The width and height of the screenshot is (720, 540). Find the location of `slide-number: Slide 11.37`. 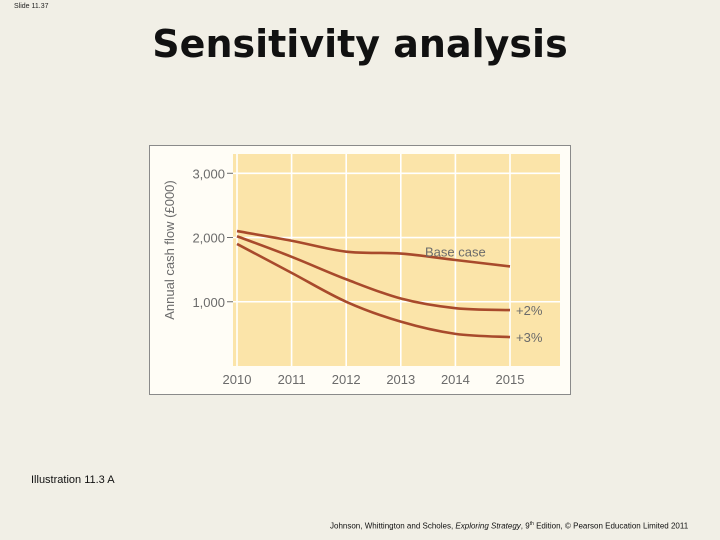

slide-number: Slide 11.37 is located at coordinates (31, 6).